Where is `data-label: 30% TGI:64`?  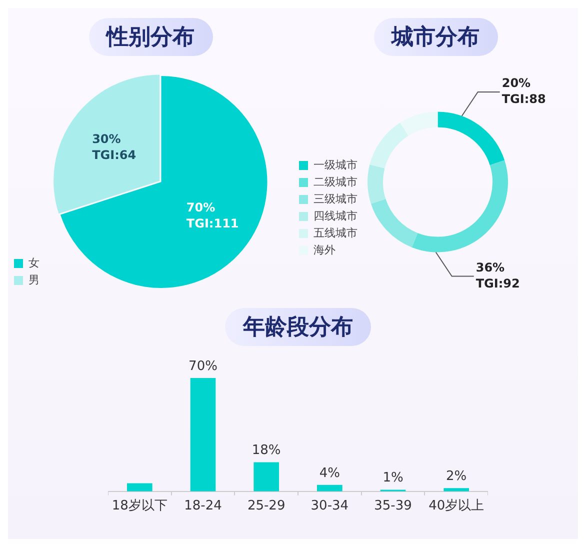 data-label: 30% TGI:64 is located at coordinates (114, 147).